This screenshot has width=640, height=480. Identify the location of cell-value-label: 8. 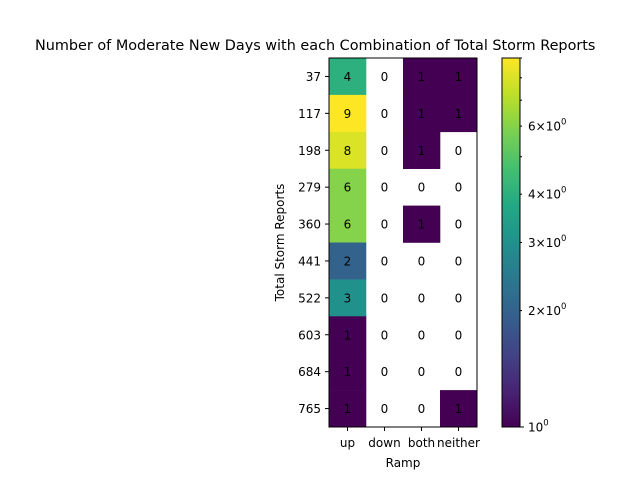
(348, 151).